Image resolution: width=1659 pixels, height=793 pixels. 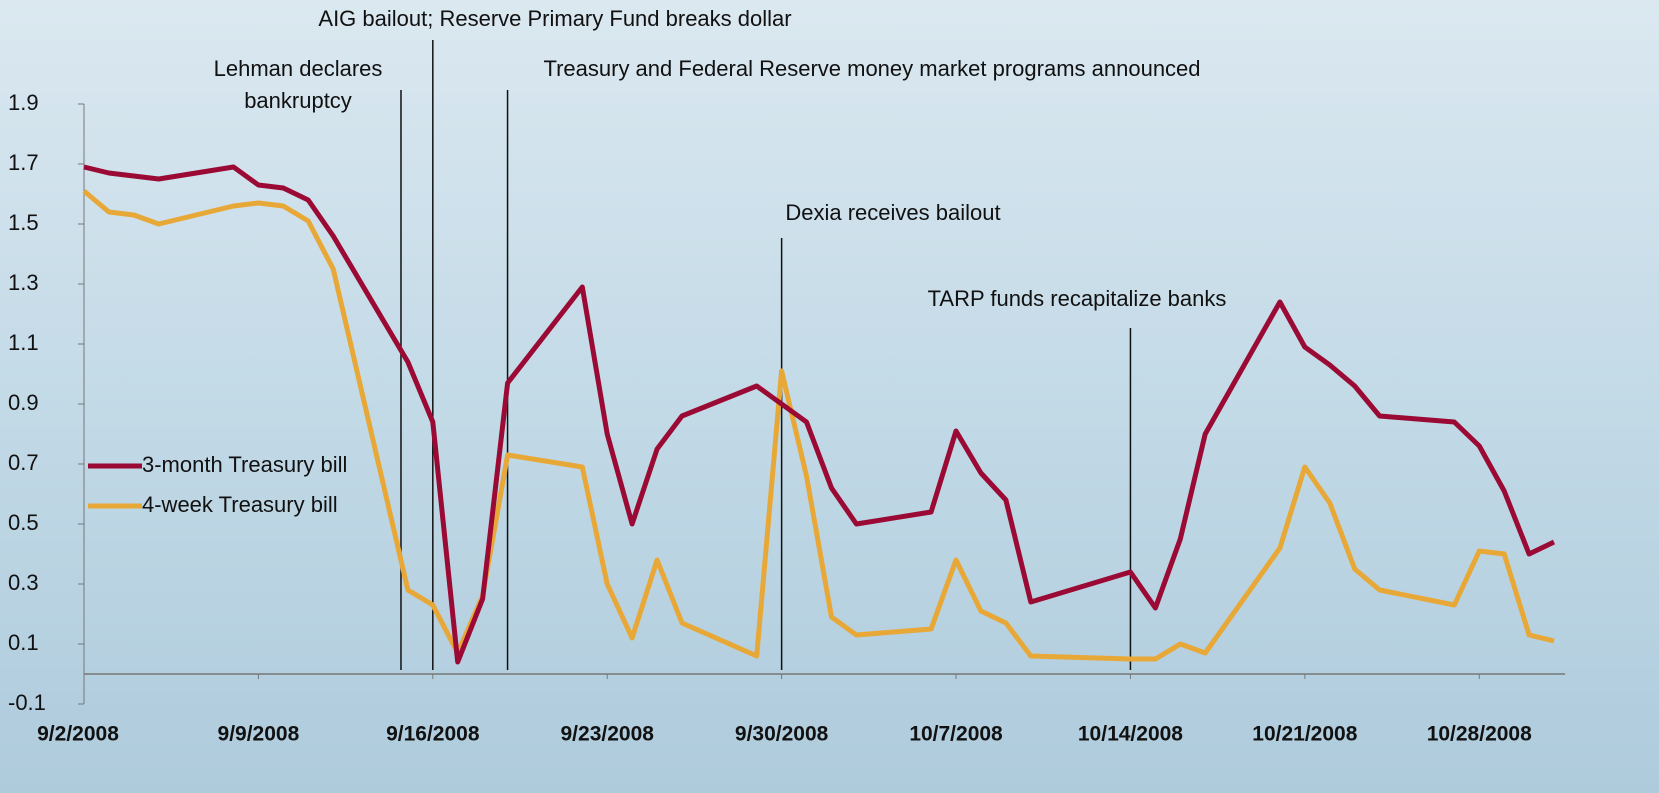 I want to click on y-tick-label: 0.3, so click(x=23, y=582).